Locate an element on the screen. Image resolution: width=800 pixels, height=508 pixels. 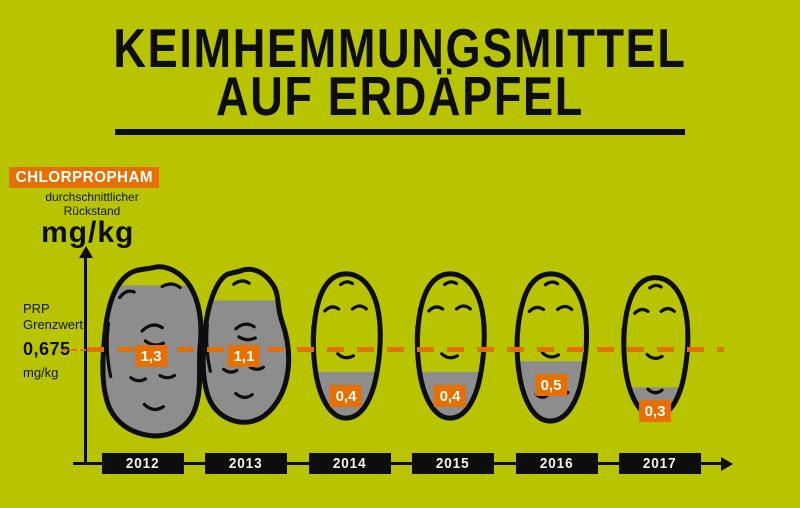
potato-2015 is located at coordinates (450, 346).